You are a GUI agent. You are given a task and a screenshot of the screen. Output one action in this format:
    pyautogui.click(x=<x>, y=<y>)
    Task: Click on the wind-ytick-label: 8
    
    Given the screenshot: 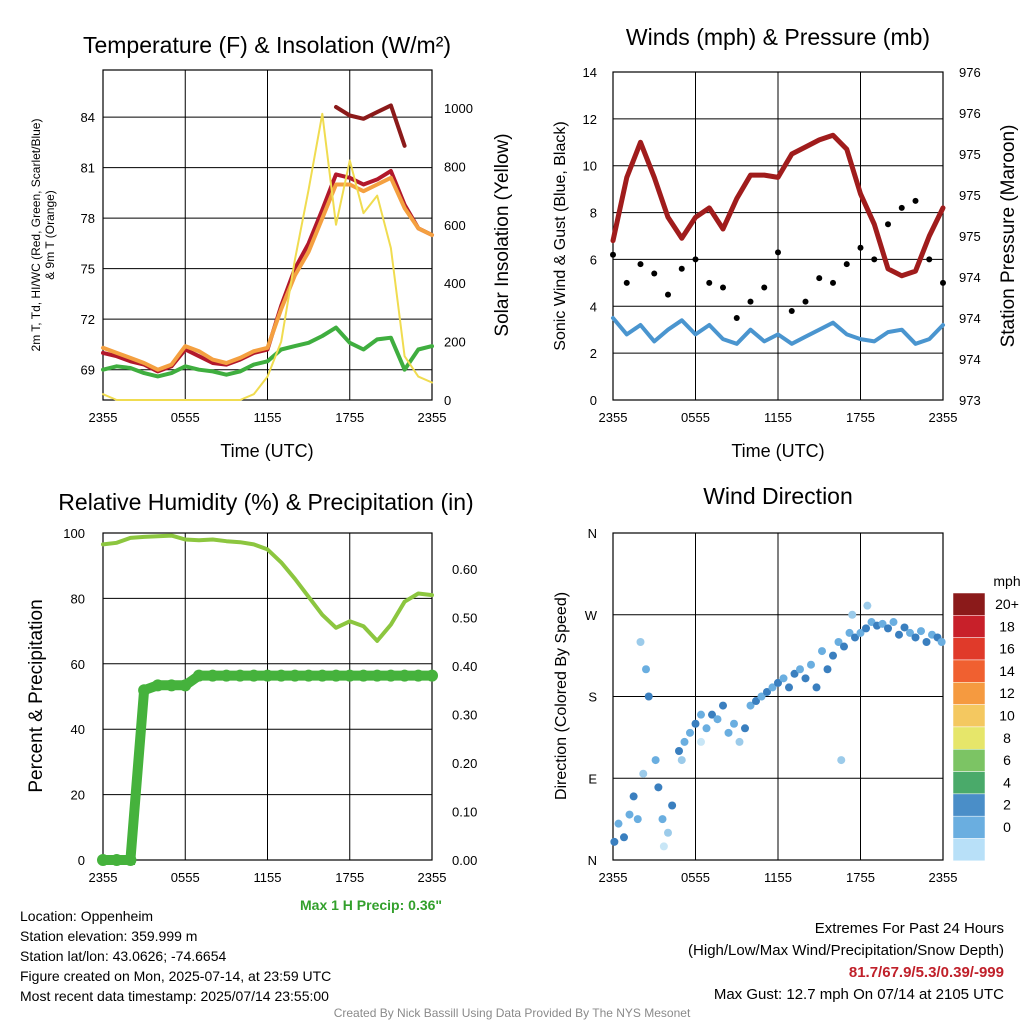 What is the action you would take?
    pyautogui.click(x=593, y=213)
    